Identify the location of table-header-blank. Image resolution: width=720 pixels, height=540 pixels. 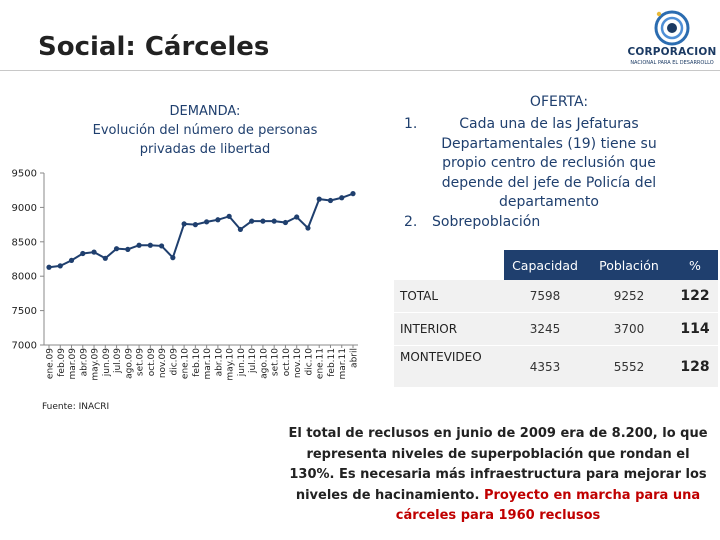
(449, 265).